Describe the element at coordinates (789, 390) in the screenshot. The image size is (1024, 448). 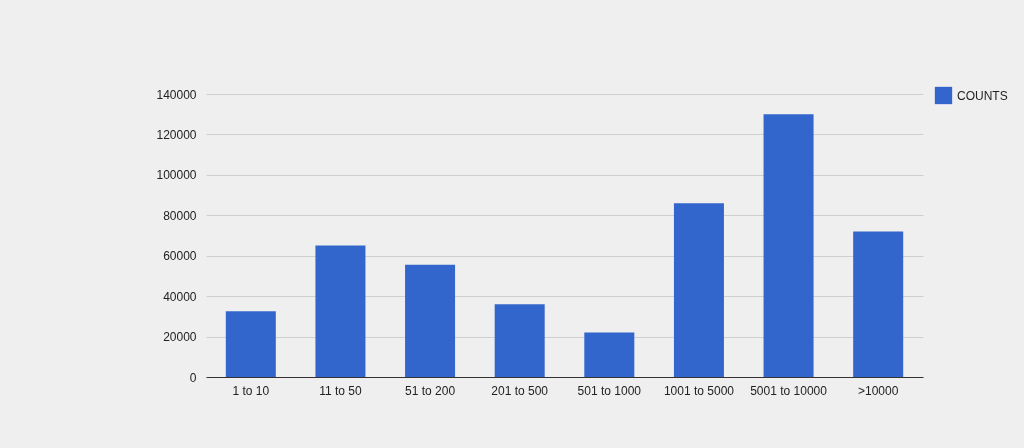
I see `x-tick-label: 5001 to 10000` at that location.